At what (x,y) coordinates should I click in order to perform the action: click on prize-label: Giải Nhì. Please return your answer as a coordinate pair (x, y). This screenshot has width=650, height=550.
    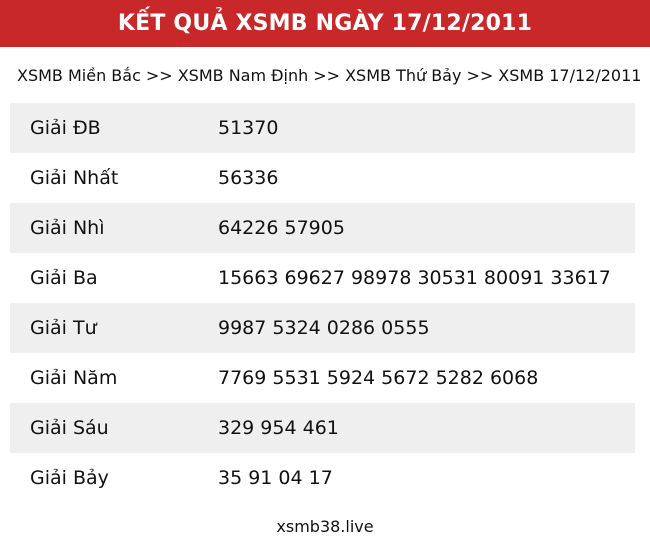
    Looking at the image, I should click on (67, 228).